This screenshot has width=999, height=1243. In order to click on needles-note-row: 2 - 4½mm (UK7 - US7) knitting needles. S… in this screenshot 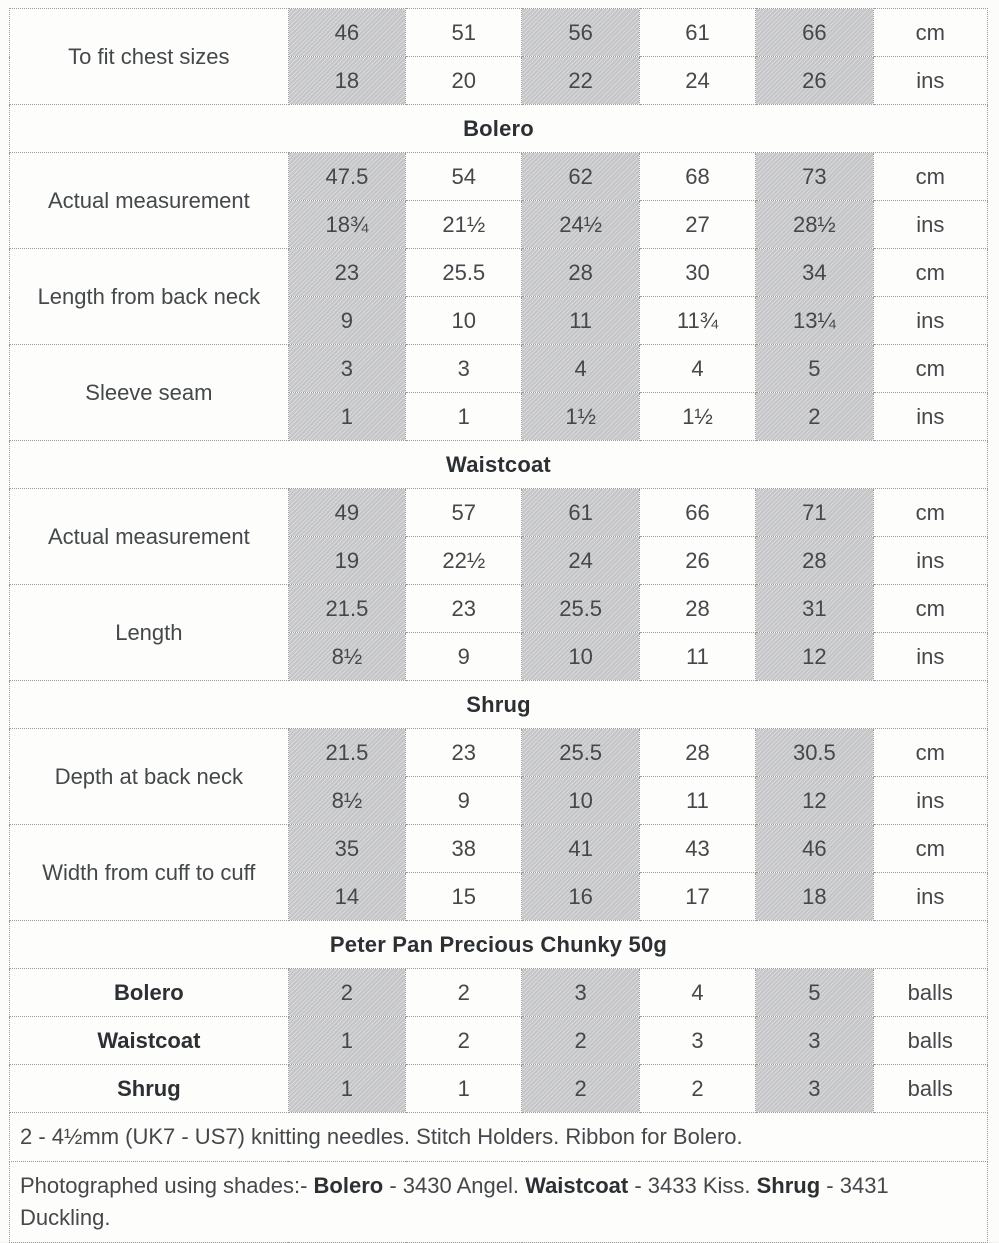, I will do `click(498, 1137)`.